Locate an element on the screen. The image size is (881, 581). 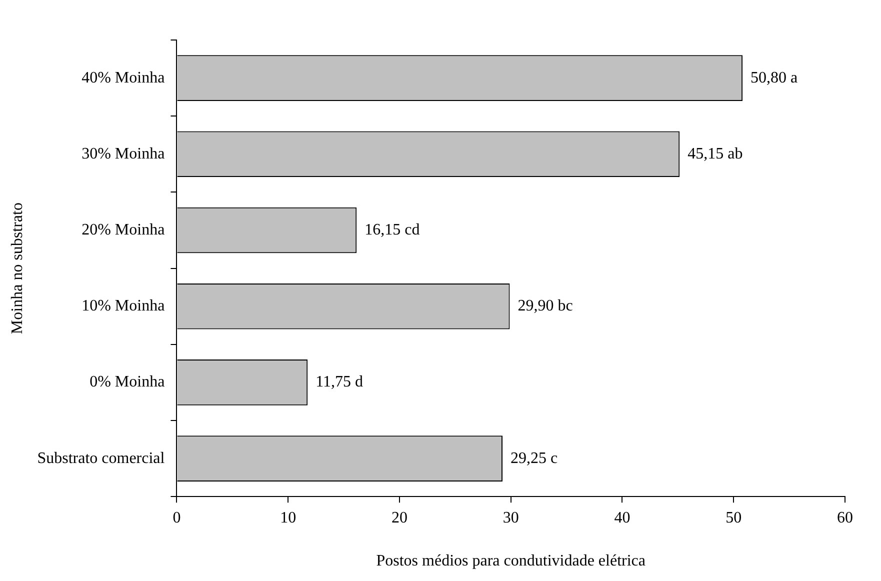
data-label: 29,25 c is located at coordinates (534, 458).